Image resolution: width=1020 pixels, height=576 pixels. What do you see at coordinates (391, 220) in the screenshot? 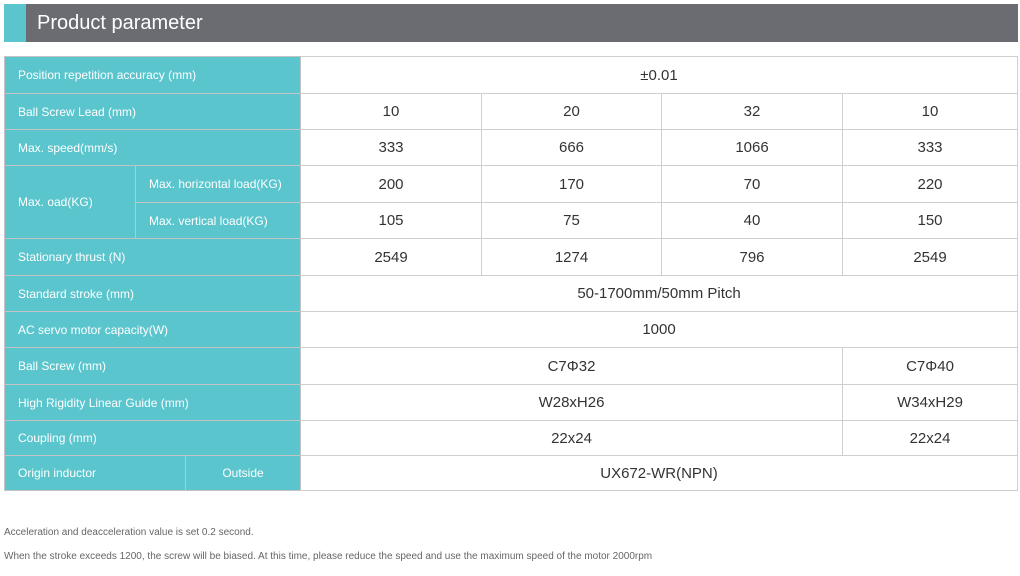
I see `cell-value: 105` at bounding box center [391, 220].